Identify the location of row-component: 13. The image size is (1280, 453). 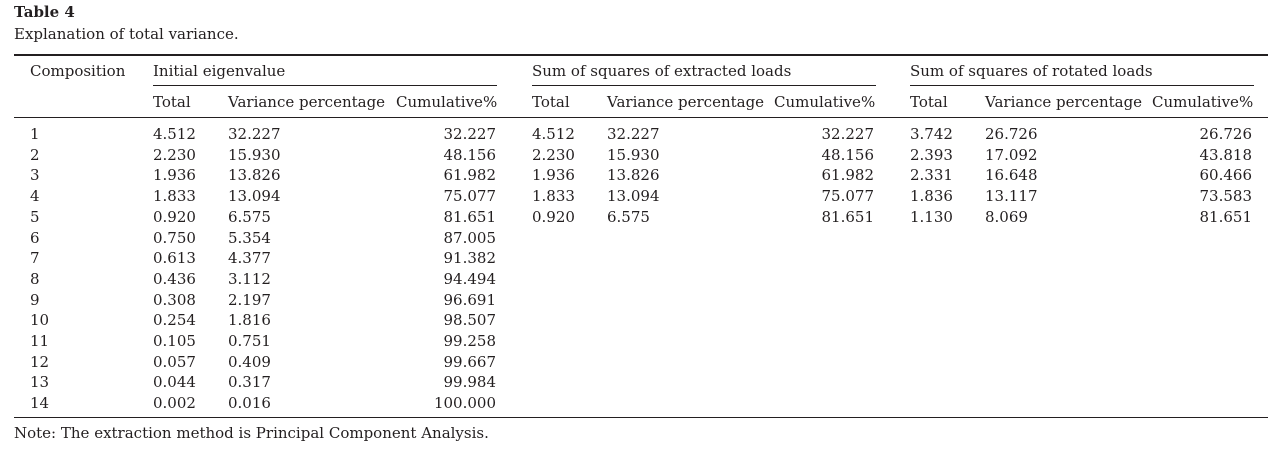
(40, 382).